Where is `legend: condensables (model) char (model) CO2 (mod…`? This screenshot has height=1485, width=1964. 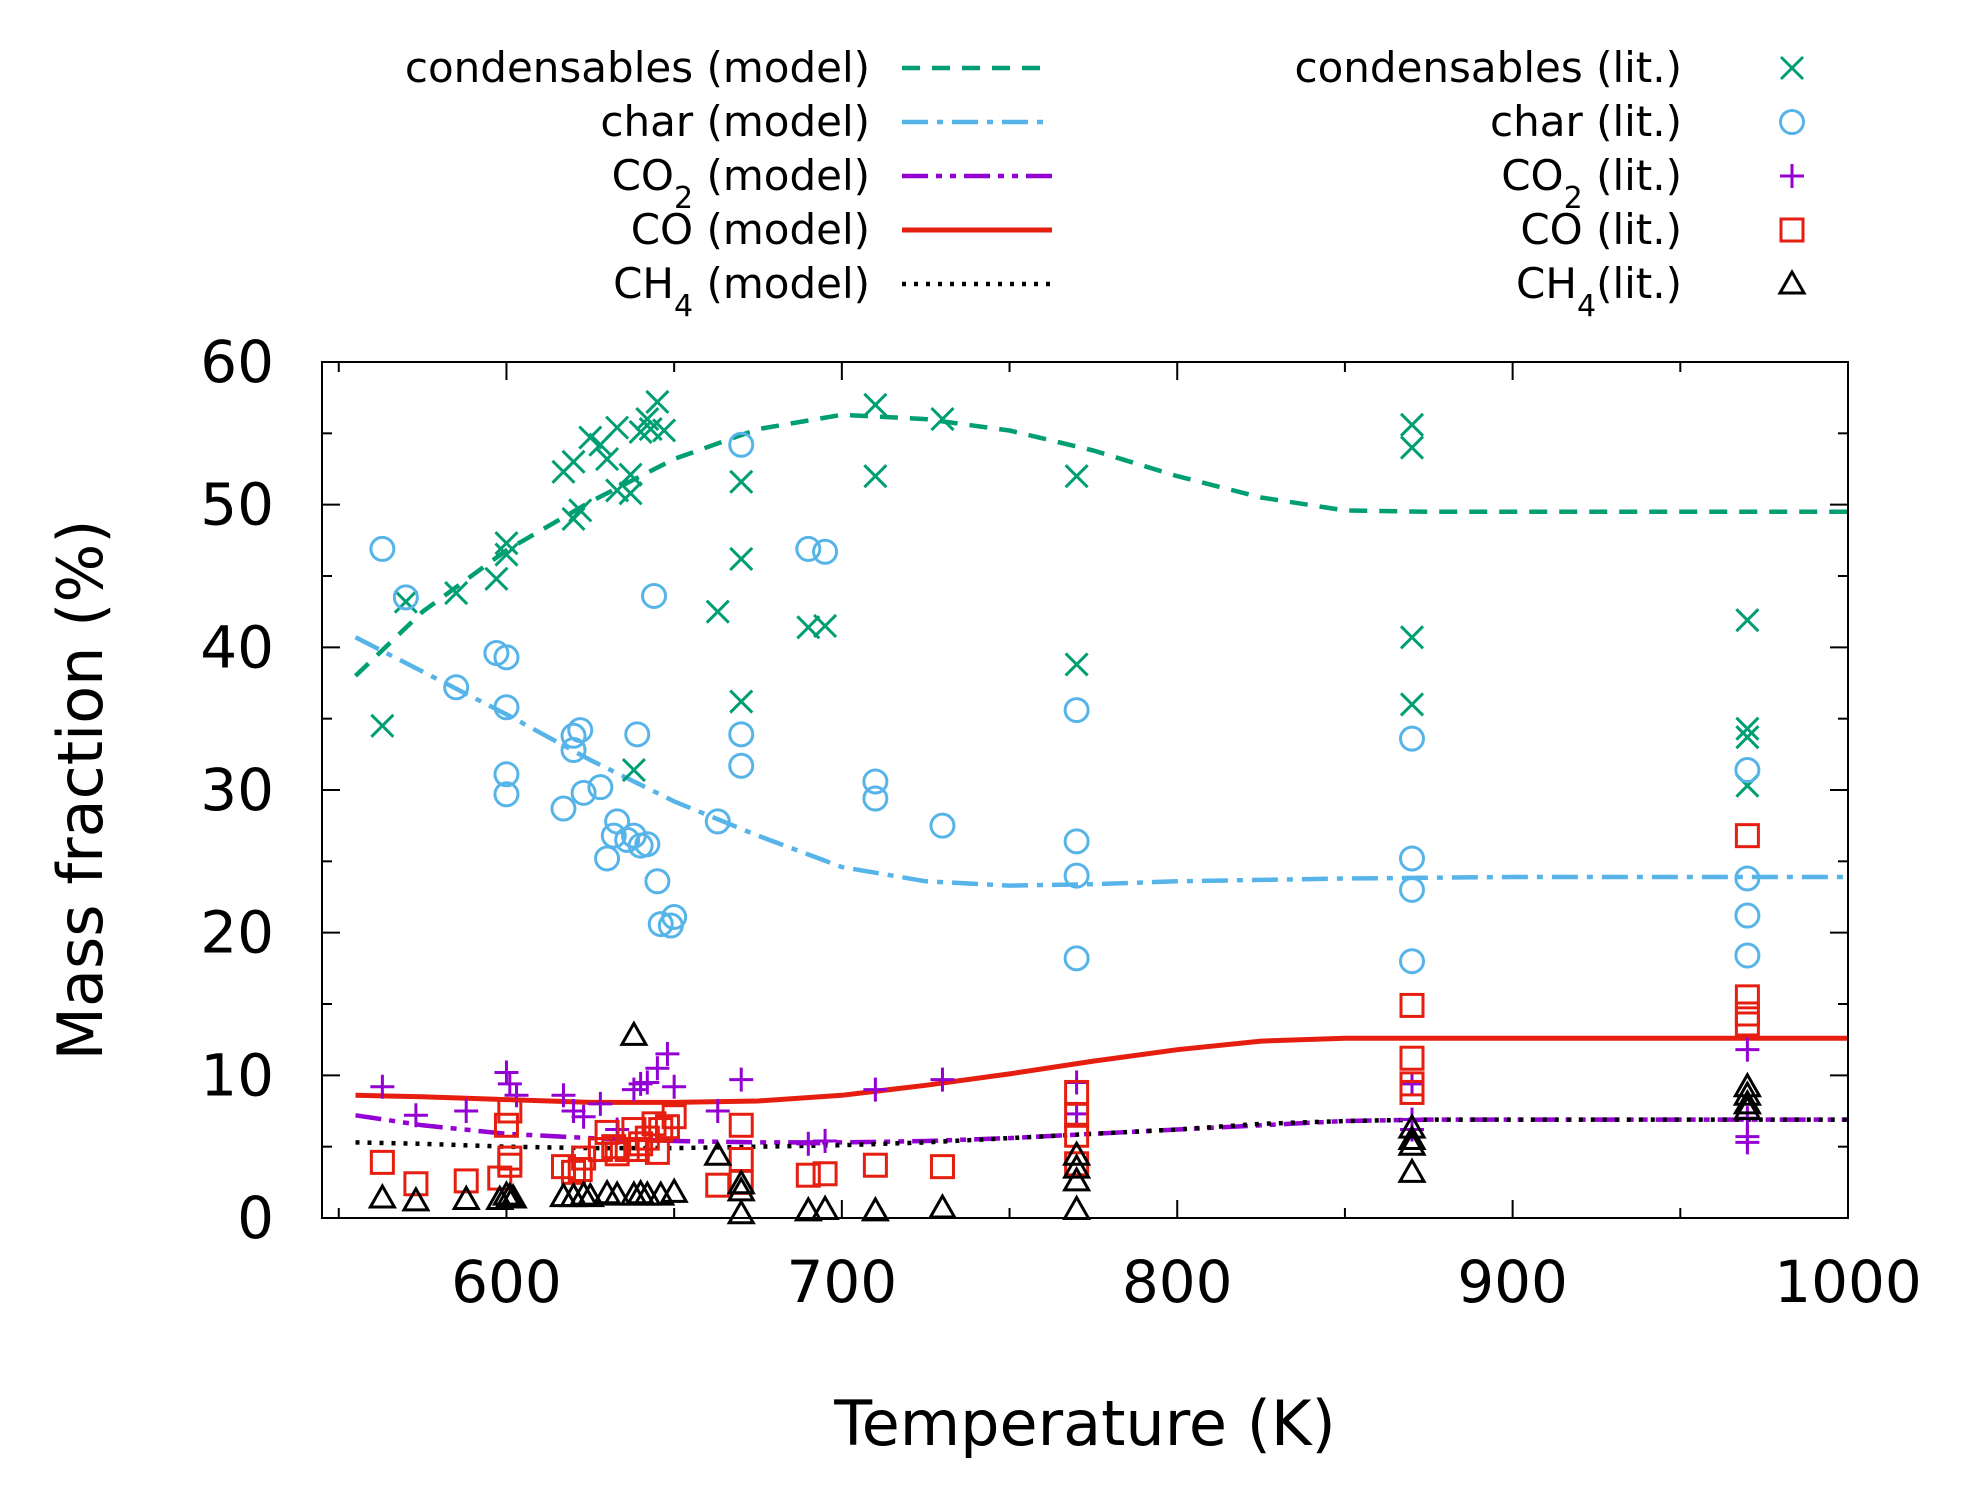 legend: condensables (model) char (model) CO2 (mod… is located at coordinates (1106, 183).